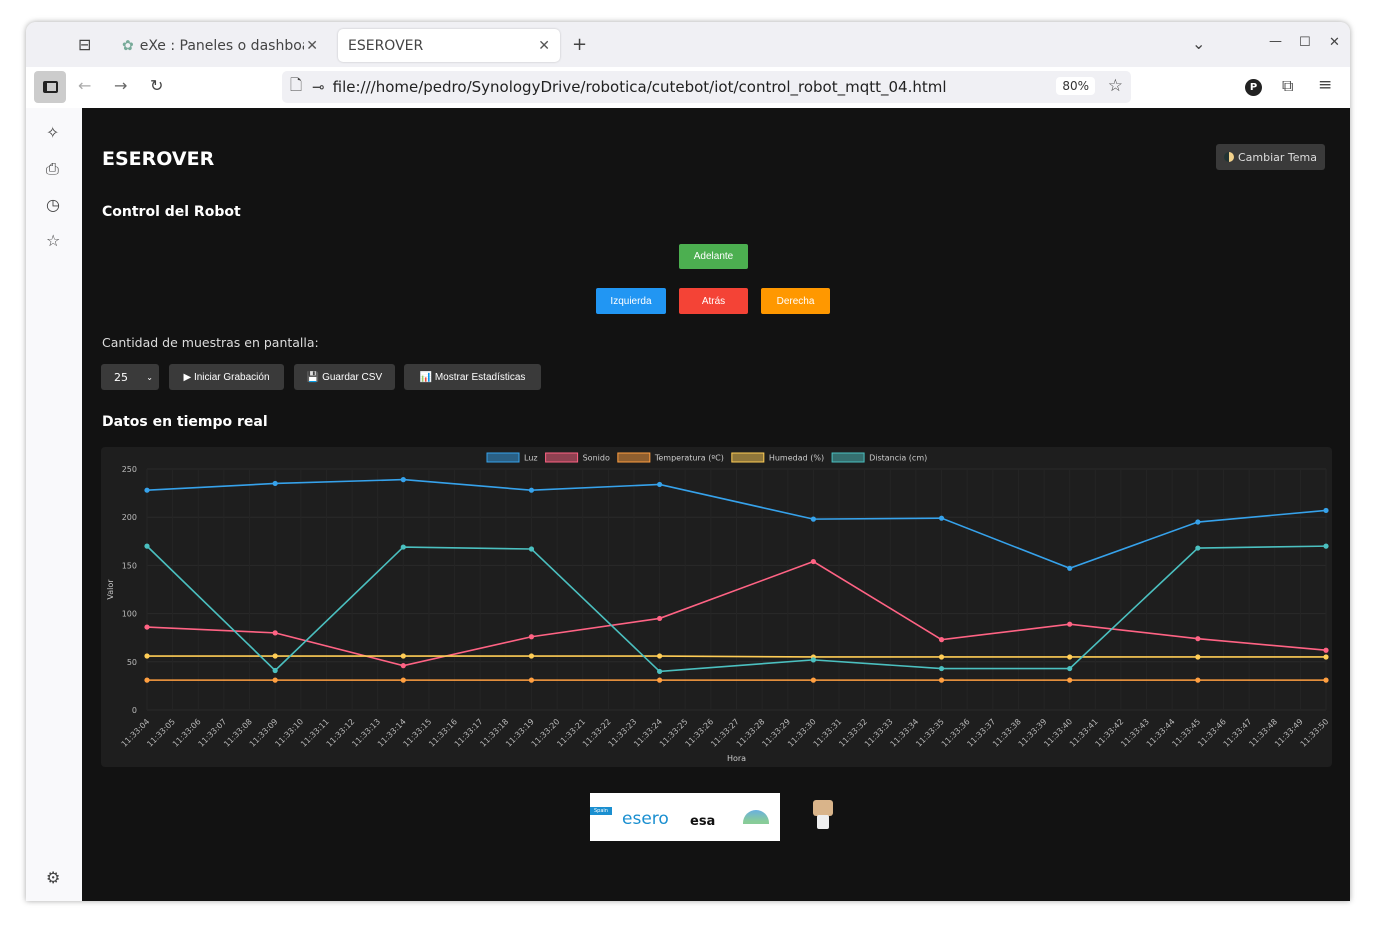 Image resolution: width=1376 pixels, height=930 pixels. What do you see at coordinates (472, 377) in the screenshot?
I see `show-stats-button: 📊 Mostrar Estadísticas` at bounding box center [472, 377].